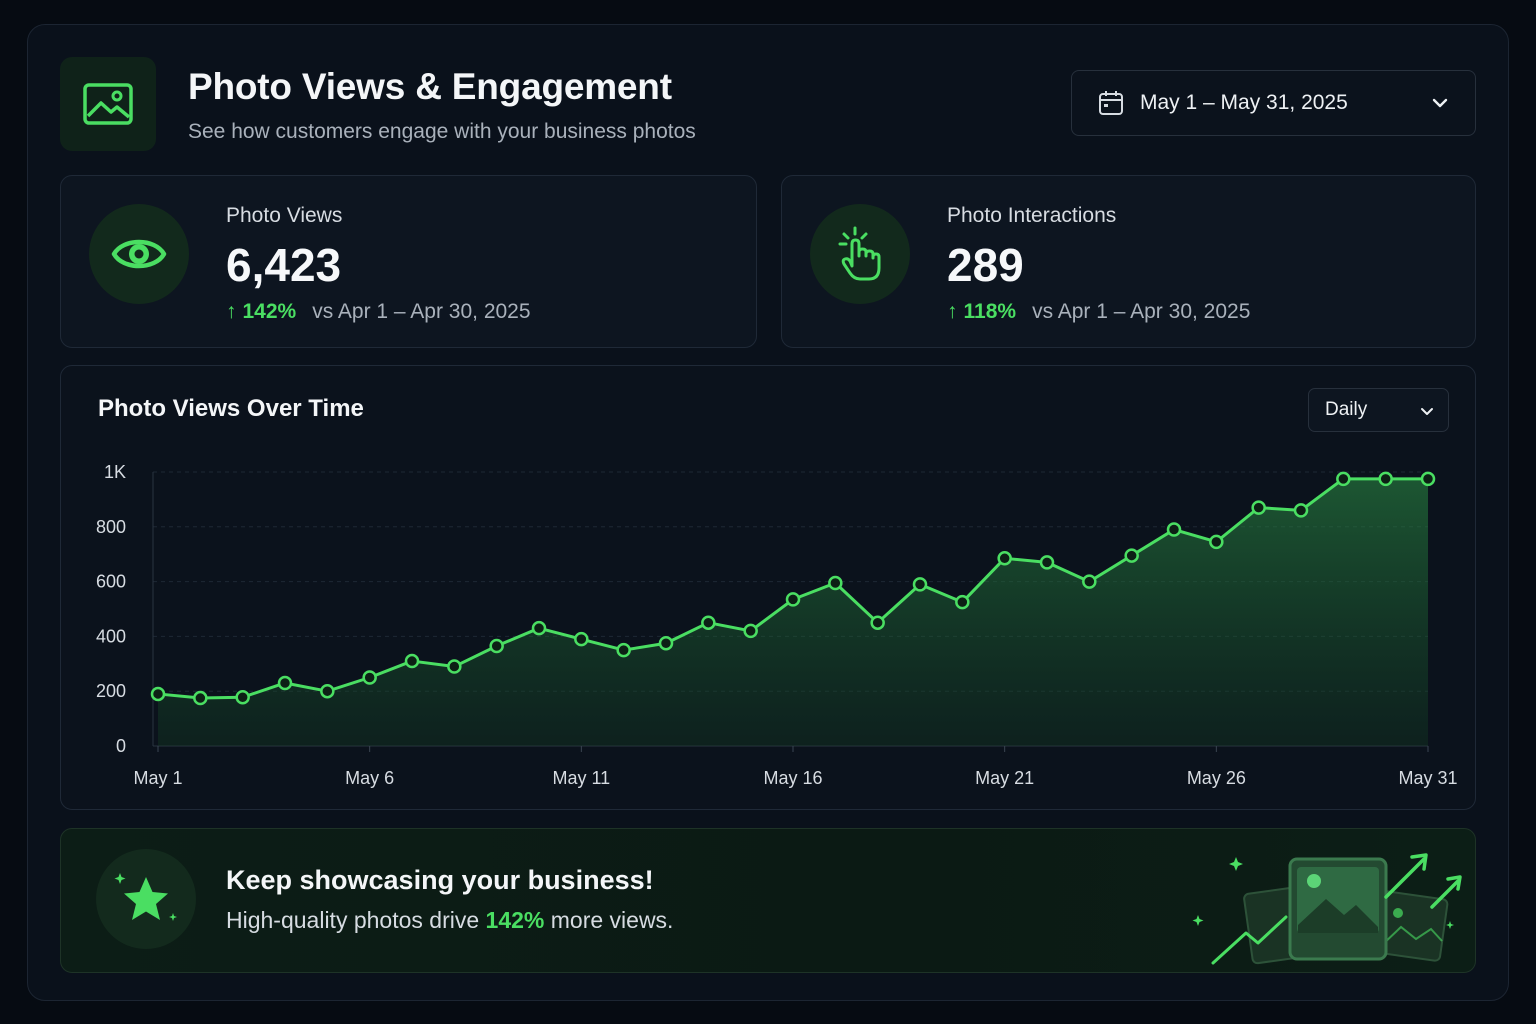 This screenshot has width=1536, height=1024. What do you see at coordinates (369, 778) in the screenshot?
I see `x-tick-label: May 6` at bounding box center [369, 778].